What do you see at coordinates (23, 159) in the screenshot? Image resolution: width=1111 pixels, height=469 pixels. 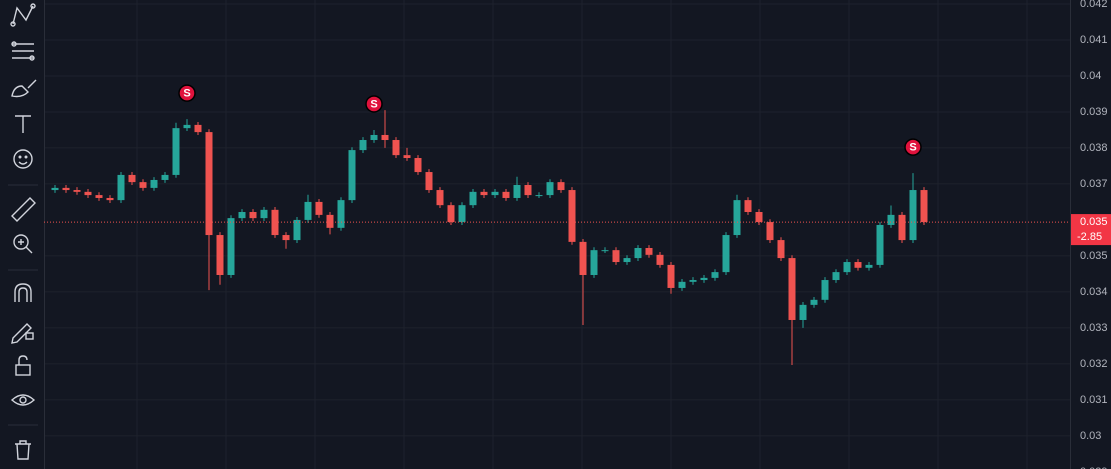 I see `emoji-tool` at bounding box center [23, 159].